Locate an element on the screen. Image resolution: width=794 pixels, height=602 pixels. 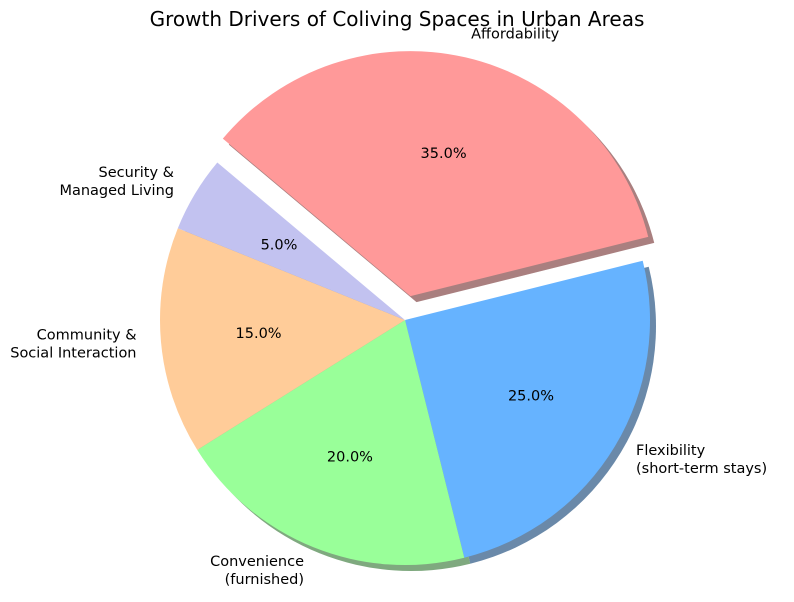
slice-convenience is located at coordinates (331, 442).